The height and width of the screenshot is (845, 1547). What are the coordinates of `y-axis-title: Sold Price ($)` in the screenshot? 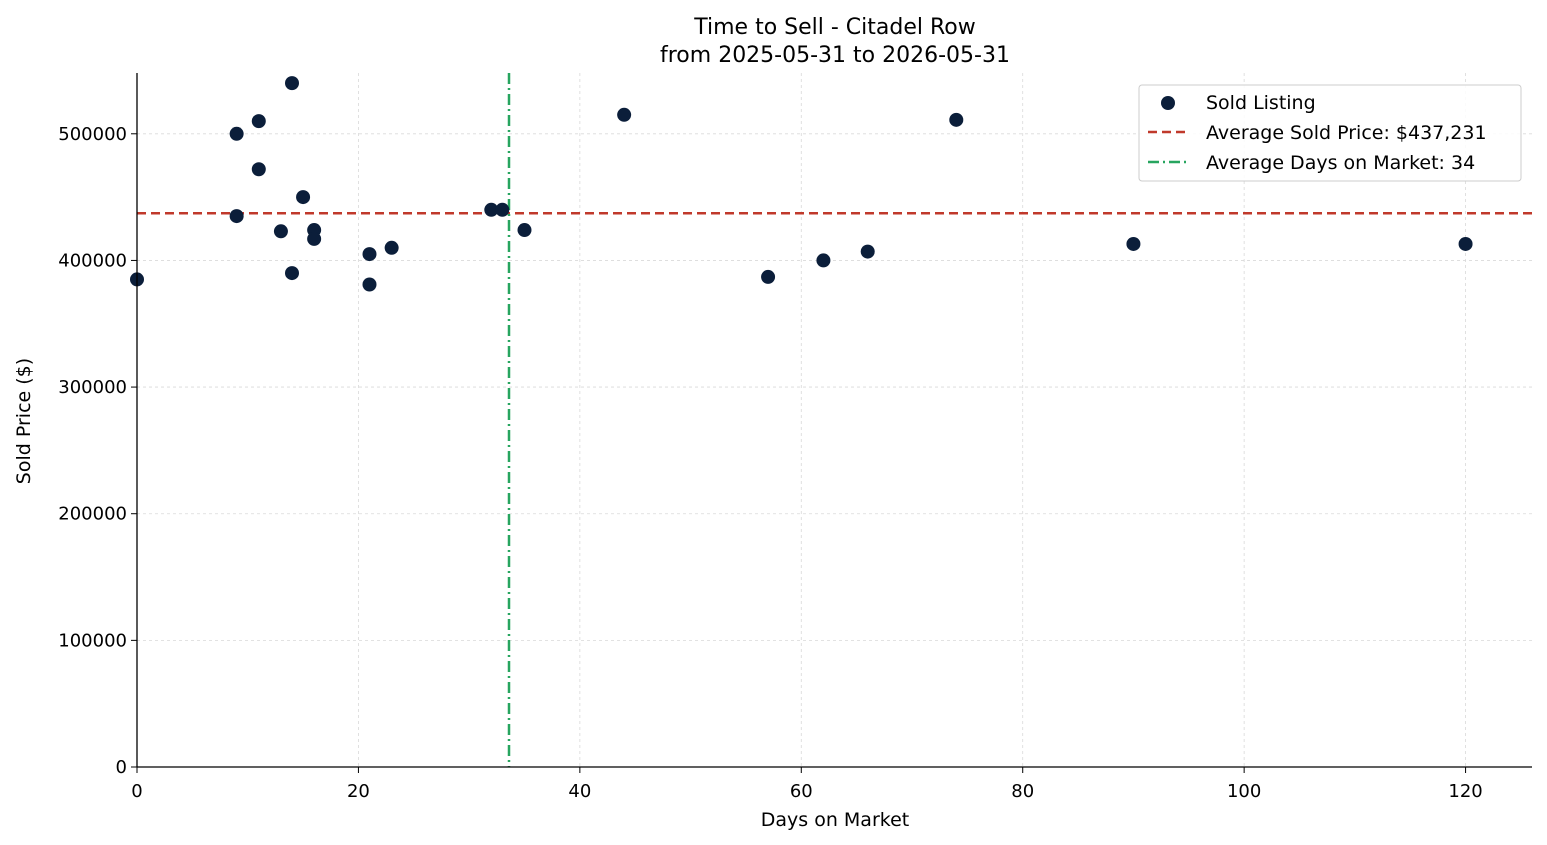 It's located at (24, 421).